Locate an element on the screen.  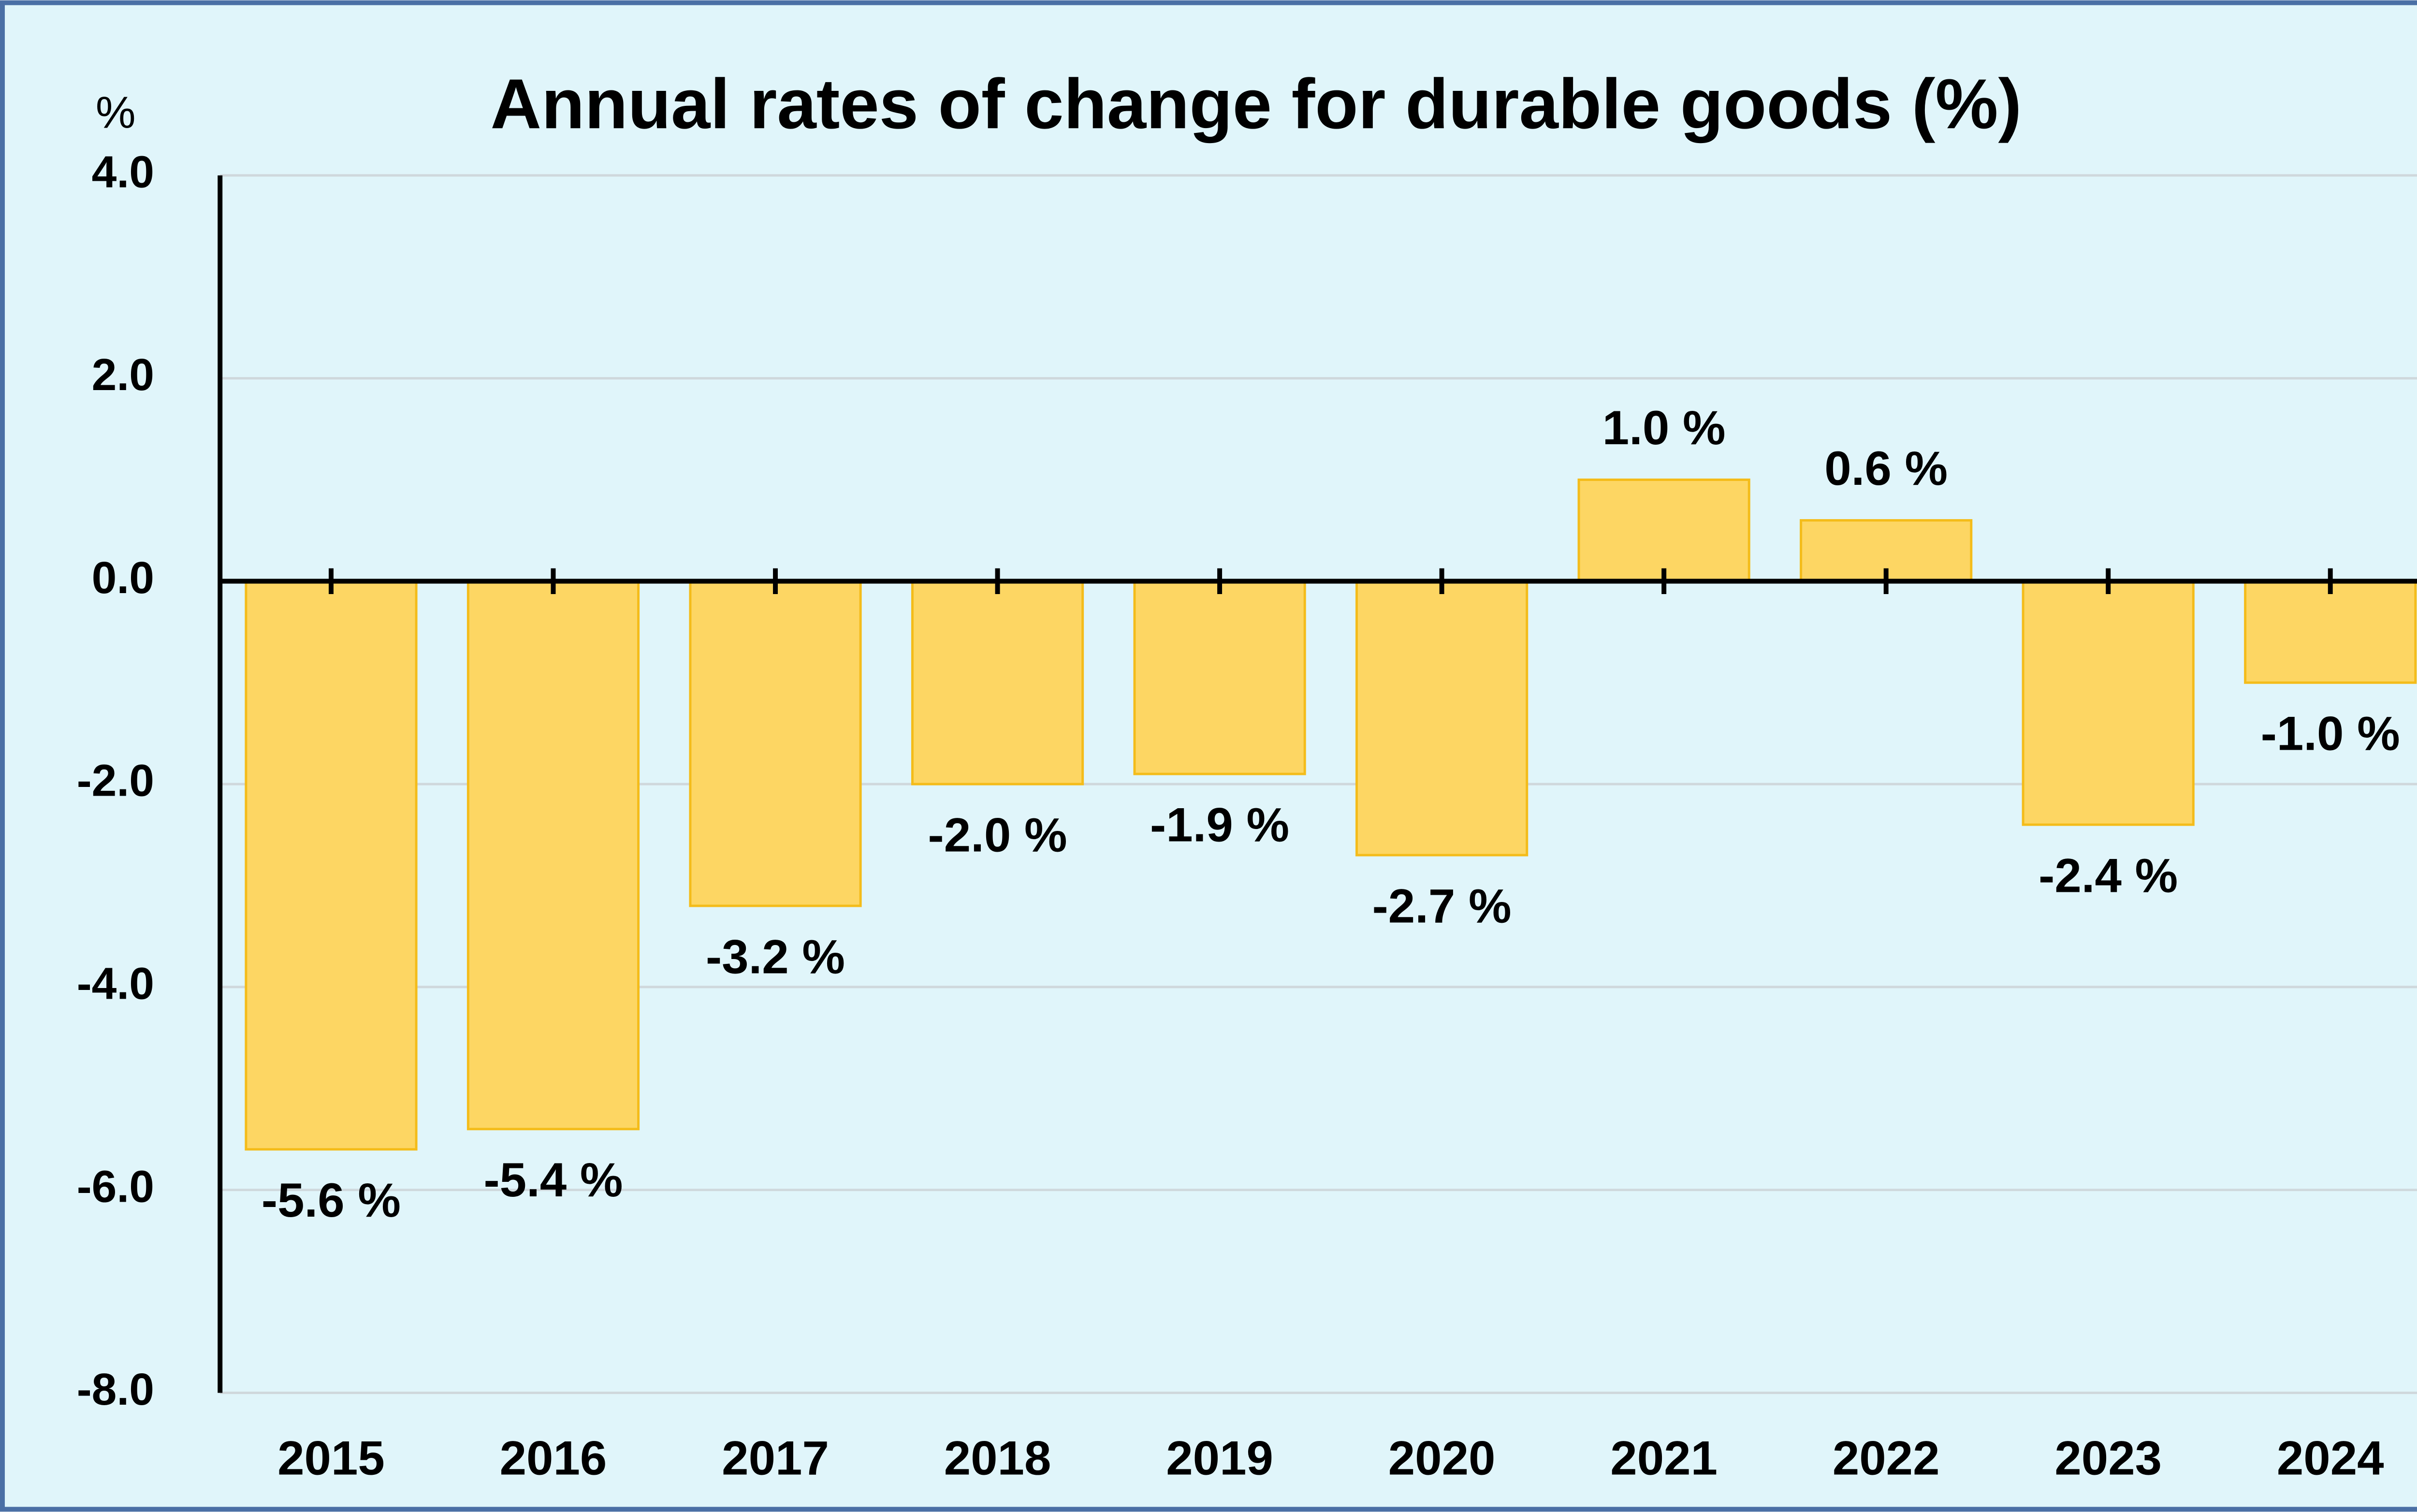
value-label: -1.9 % is located at coordinates (1219, 825).